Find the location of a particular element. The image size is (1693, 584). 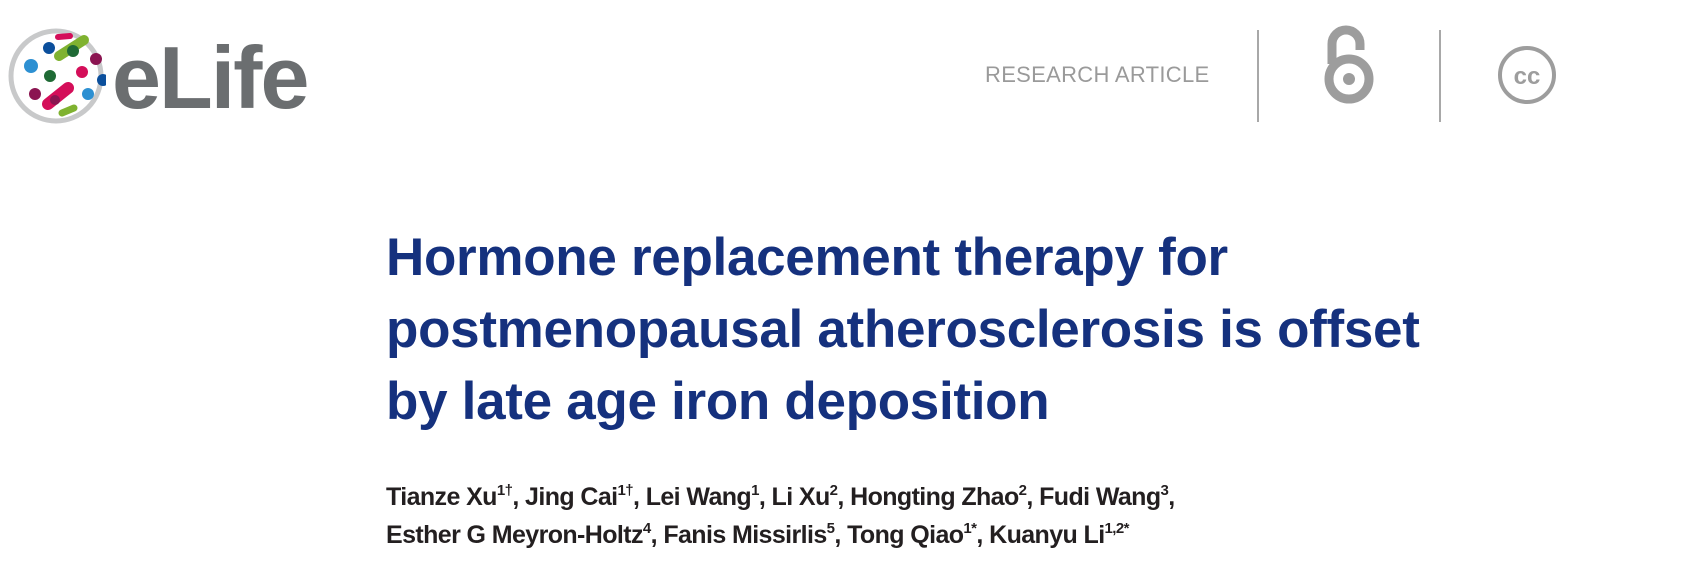

title-line: Hormone replacement therapy for is located at coordinates (807, 257).